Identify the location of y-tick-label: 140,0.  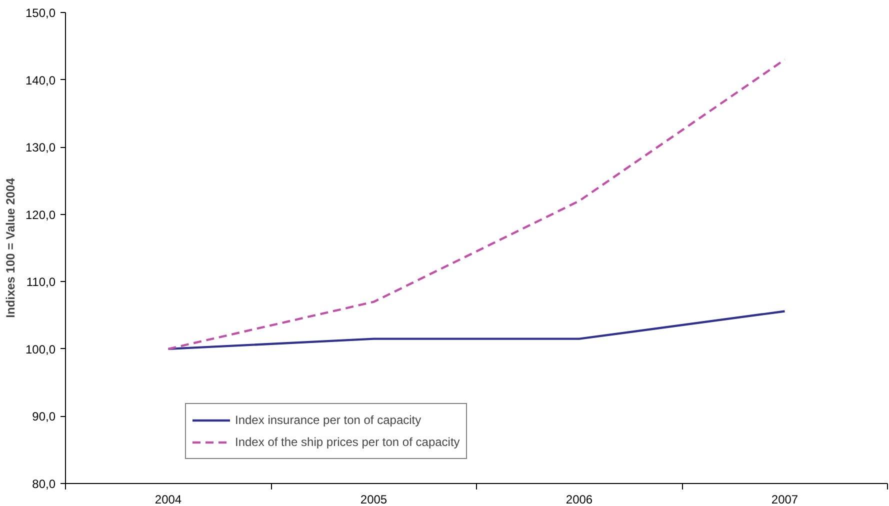
(40, 80).